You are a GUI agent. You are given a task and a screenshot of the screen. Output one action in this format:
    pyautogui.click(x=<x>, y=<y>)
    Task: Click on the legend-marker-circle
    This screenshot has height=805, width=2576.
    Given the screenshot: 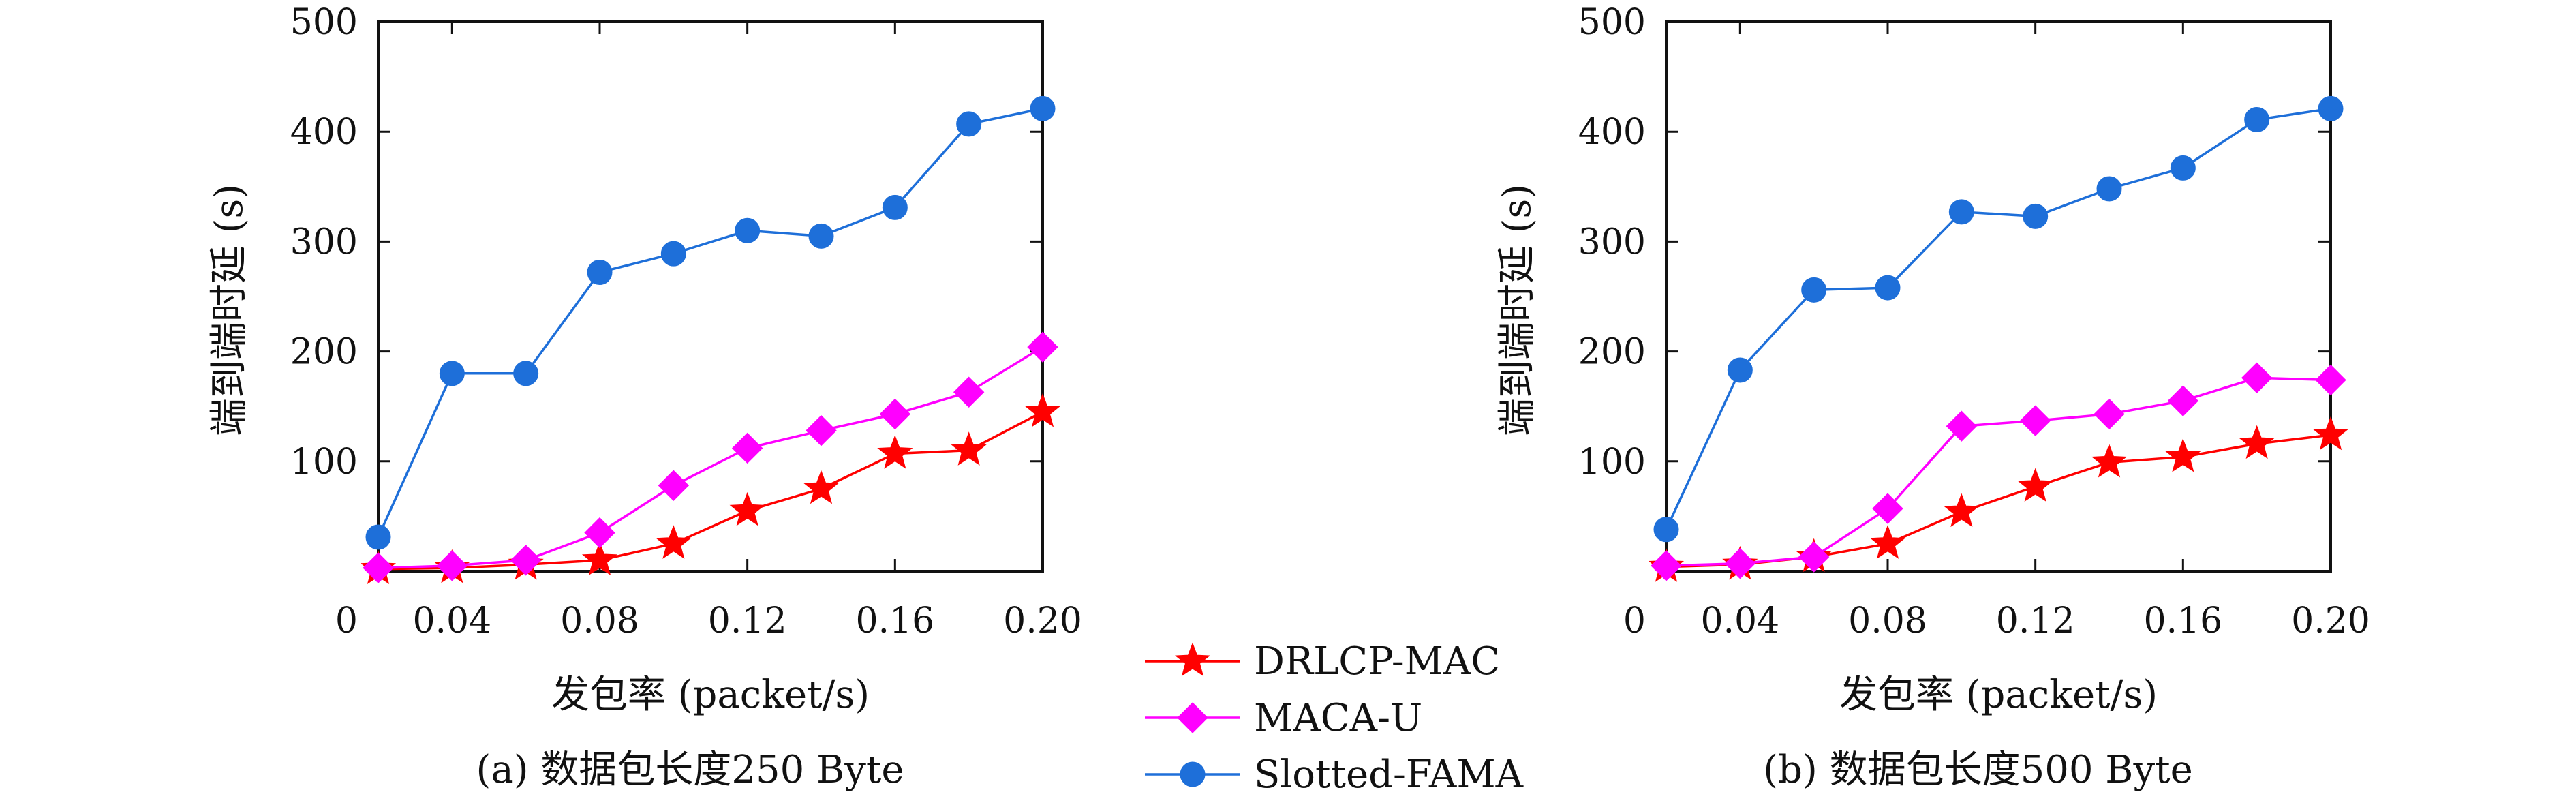 What is the action you would take?
    pyautogui.click(x=1193, y=774)
    